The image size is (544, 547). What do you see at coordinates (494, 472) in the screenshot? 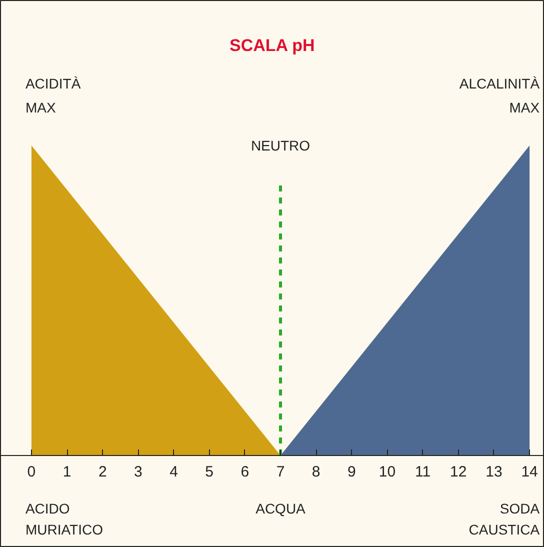
I see `x-tick-label: 13` at bounding box center [494, 472].